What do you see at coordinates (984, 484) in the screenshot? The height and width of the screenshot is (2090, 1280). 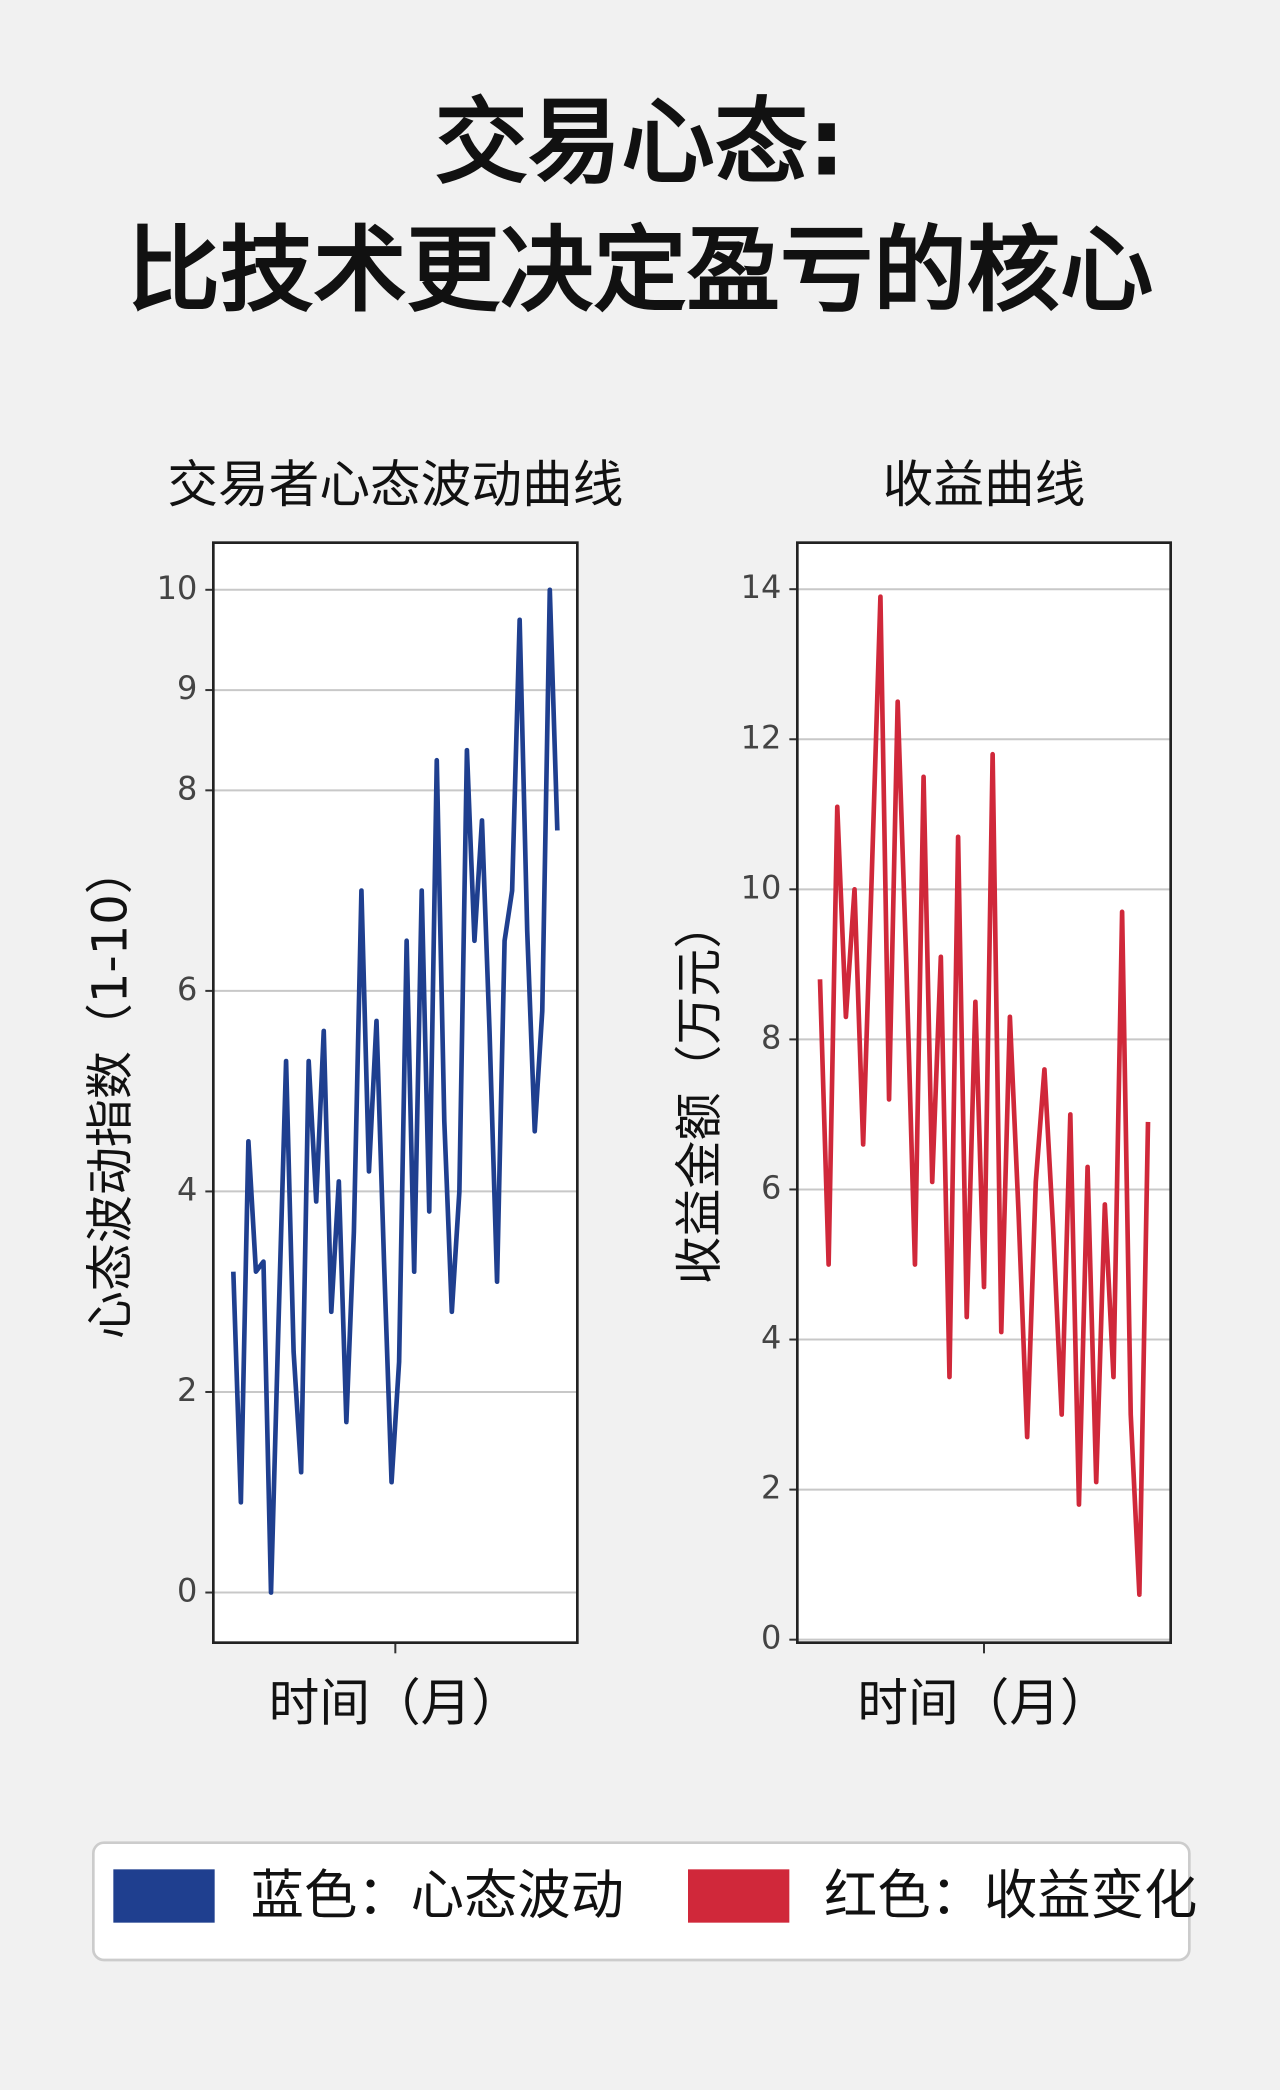 I see `subplot-title: 收益曲线` at bounding box center [984, 484].